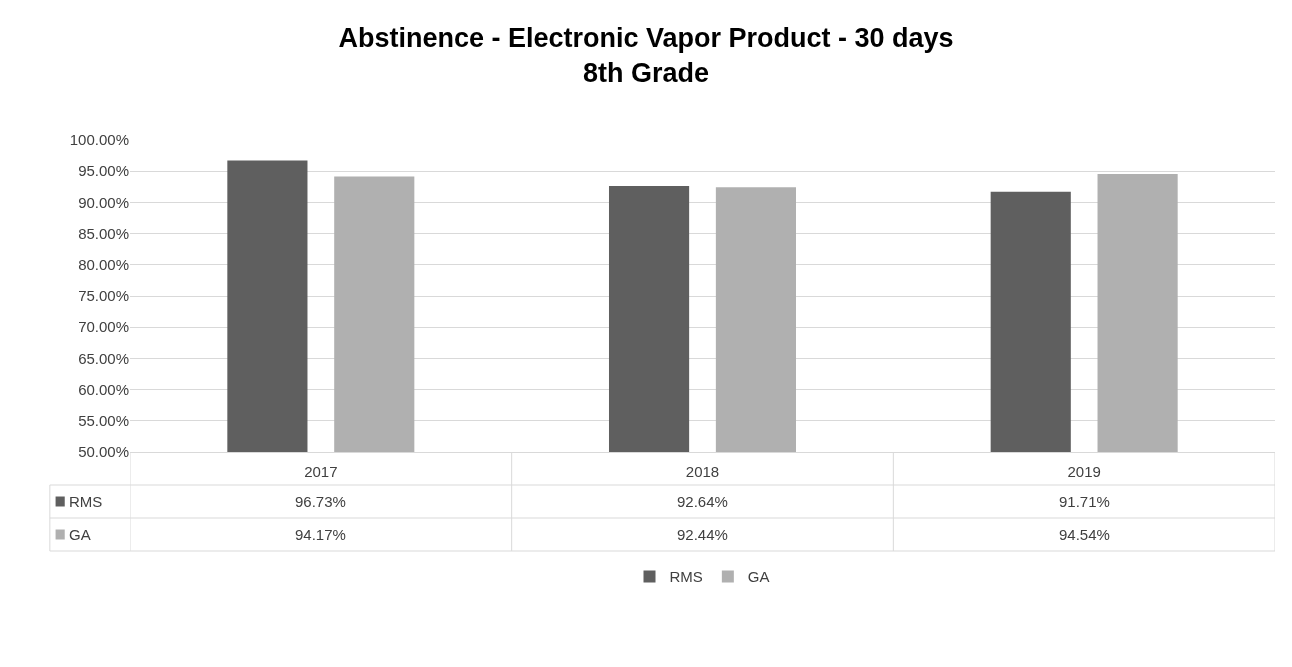 The image size is (1292, 667). I want to click on data-label: 92.44%, so click(702, 534).